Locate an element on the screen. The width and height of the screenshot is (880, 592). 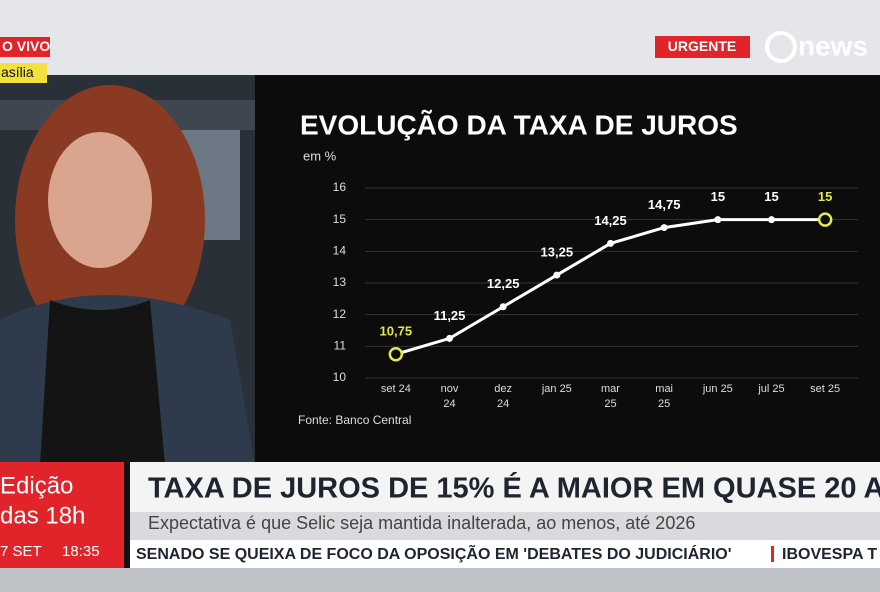
value-label: 11,25 is located at coordinates (450, 315).